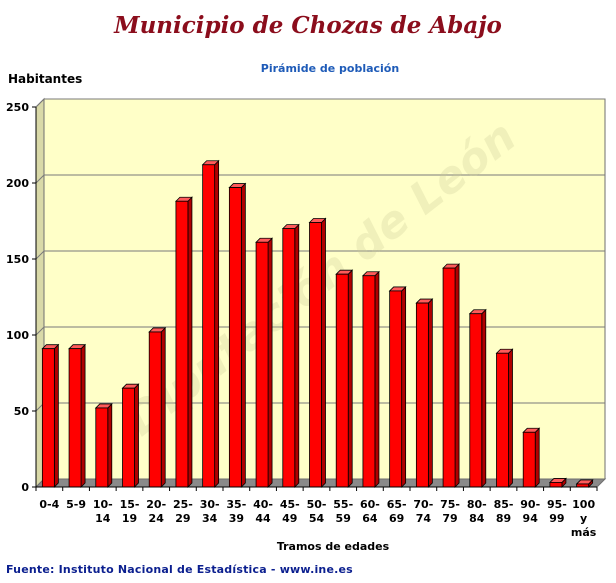 The image size is (616, 583). Describe the element at coordinates (157, 518) in the screenshot. I see `x-tick-label: 24` at that location.